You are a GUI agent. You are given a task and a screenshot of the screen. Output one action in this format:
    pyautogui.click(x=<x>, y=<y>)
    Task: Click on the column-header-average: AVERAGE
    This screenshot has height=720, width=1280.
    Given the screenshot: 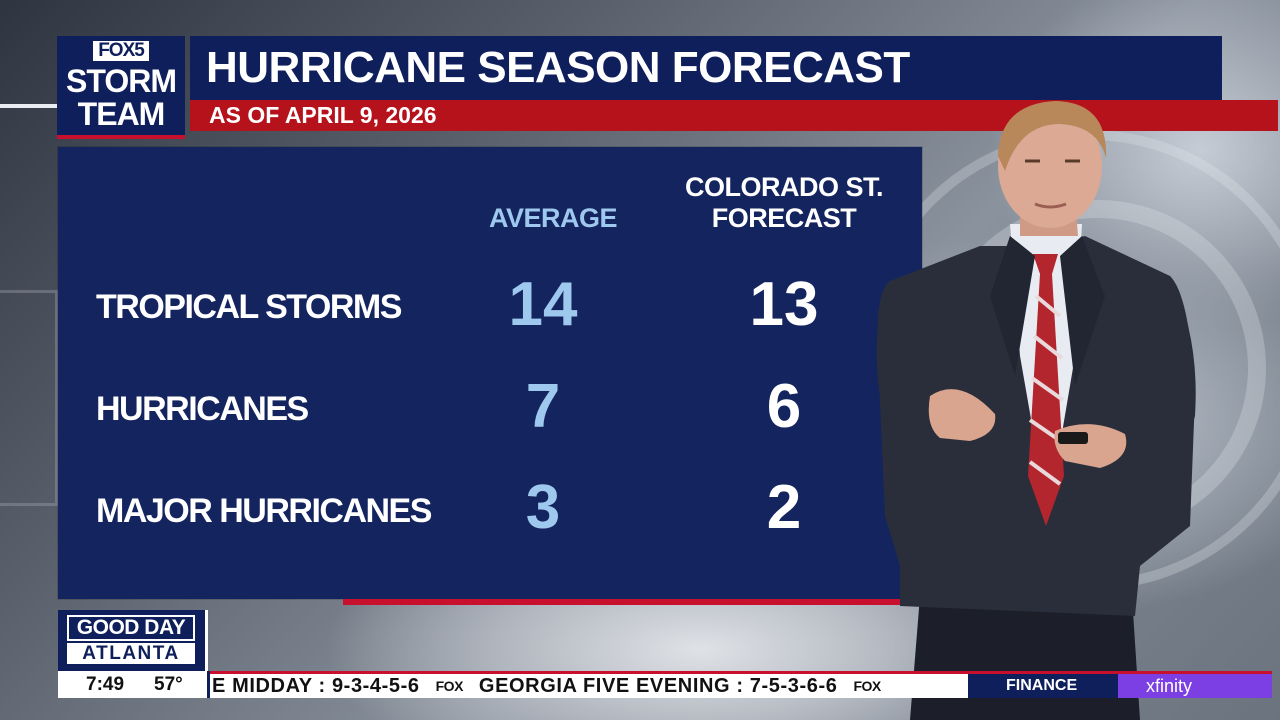 What is the action you would take?
    pyautogui.click(x=553, y=218)
    